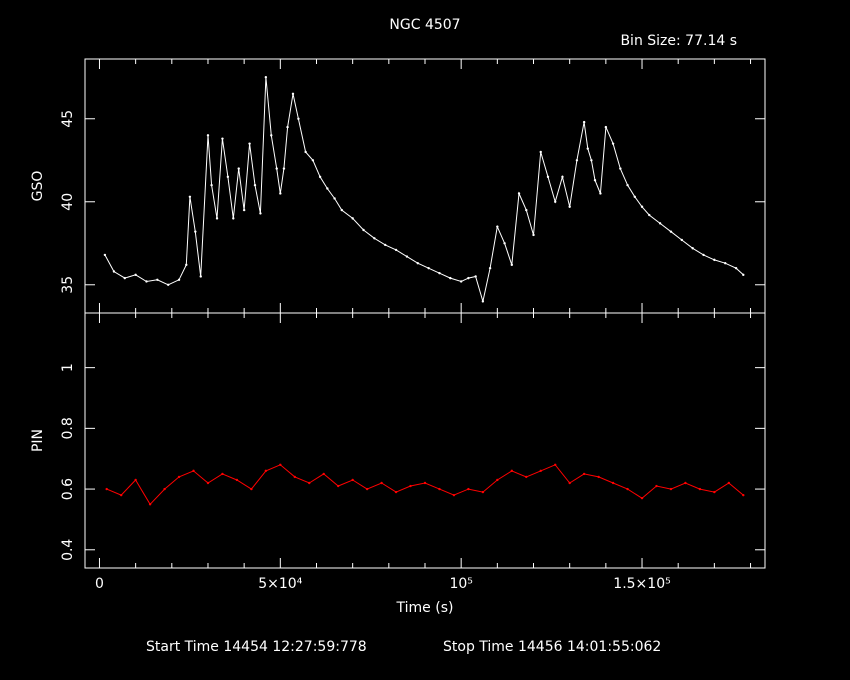 The image size is (850, 680). I want to click on x-tick-label: 0, so click(99, 584).